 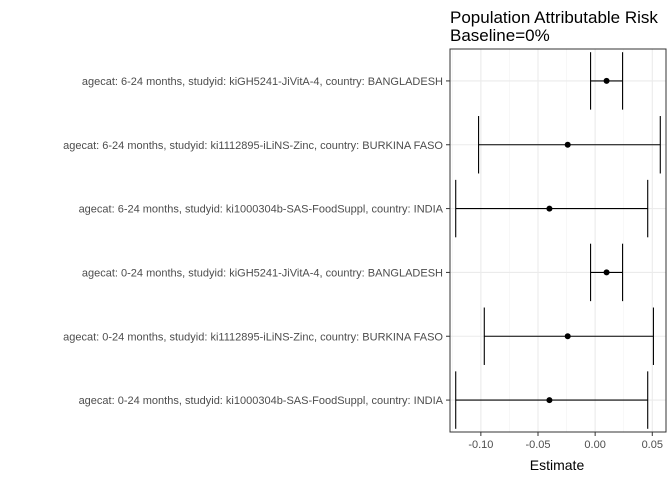 What do you see at coordinates (554, 17) in the screenshot?
I see `chart-title-line-1: Population Attributable Risk` at bounding box center [554, 17].